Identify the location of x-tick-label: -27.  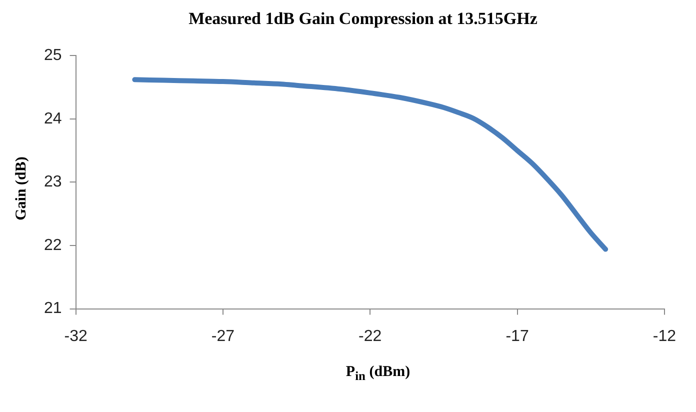
(223, 336).